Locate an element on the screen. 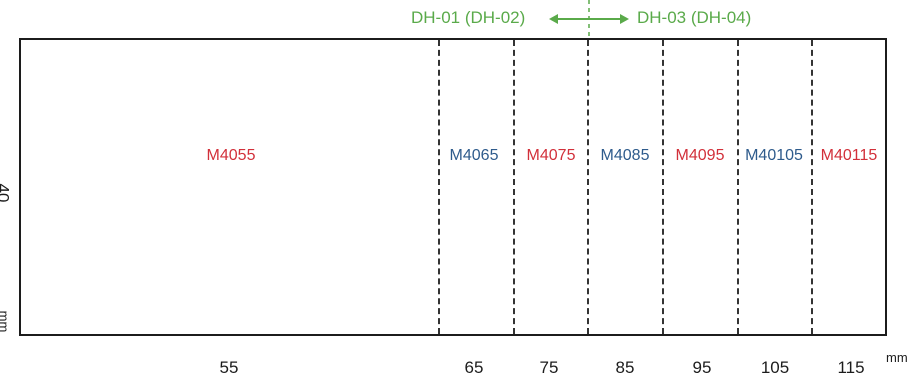 This screenshot has width=923, height=378. width-label-55: 55 is located at coordinates (229, 367).